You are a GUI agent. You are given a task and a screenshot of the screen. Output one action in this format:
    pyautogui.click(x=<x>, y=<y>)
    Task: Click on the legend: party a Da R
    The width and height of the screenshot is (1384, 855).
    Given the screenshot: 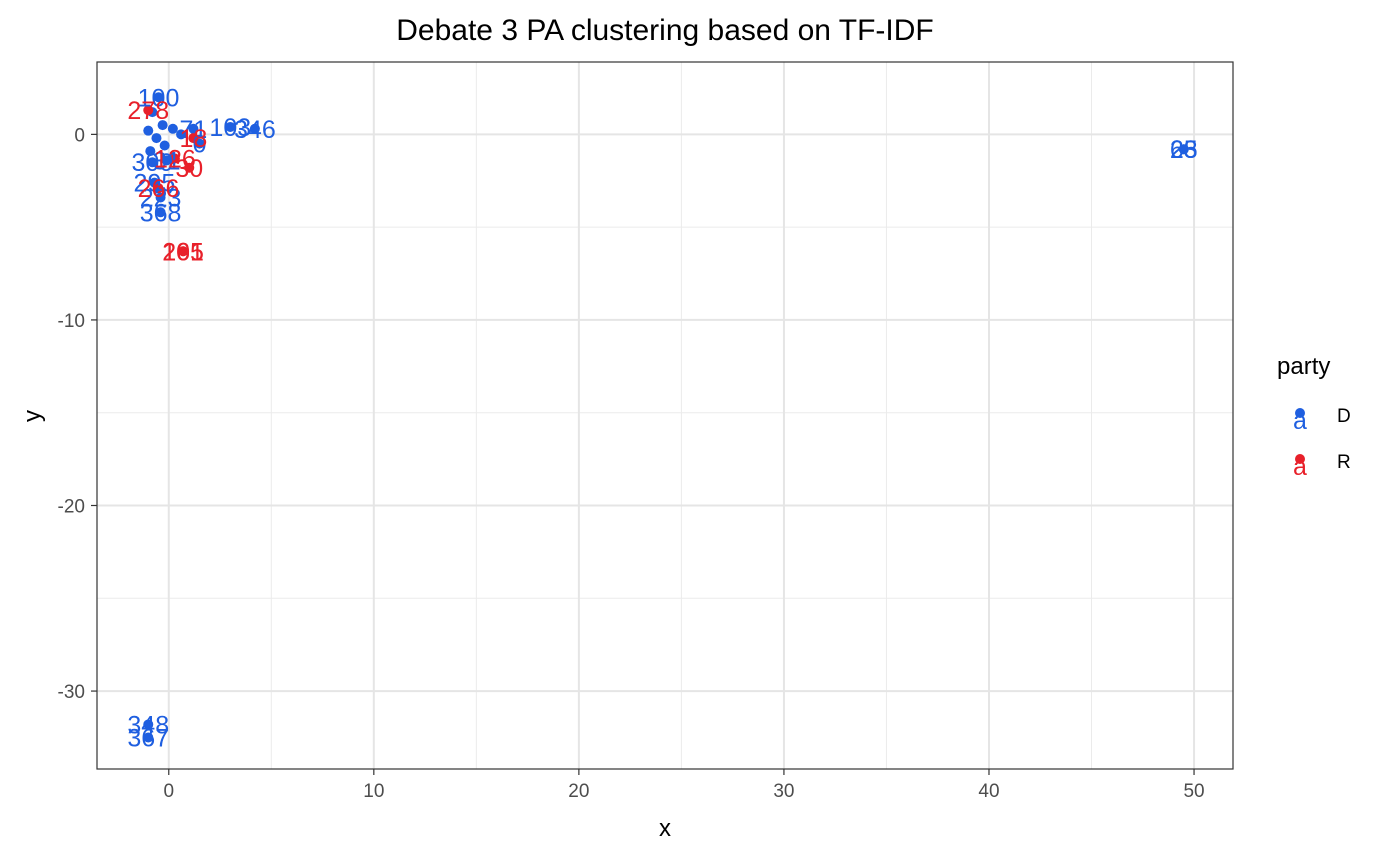 What is the action you would take?
    pyautogui.click(x=1314, y=417)
    